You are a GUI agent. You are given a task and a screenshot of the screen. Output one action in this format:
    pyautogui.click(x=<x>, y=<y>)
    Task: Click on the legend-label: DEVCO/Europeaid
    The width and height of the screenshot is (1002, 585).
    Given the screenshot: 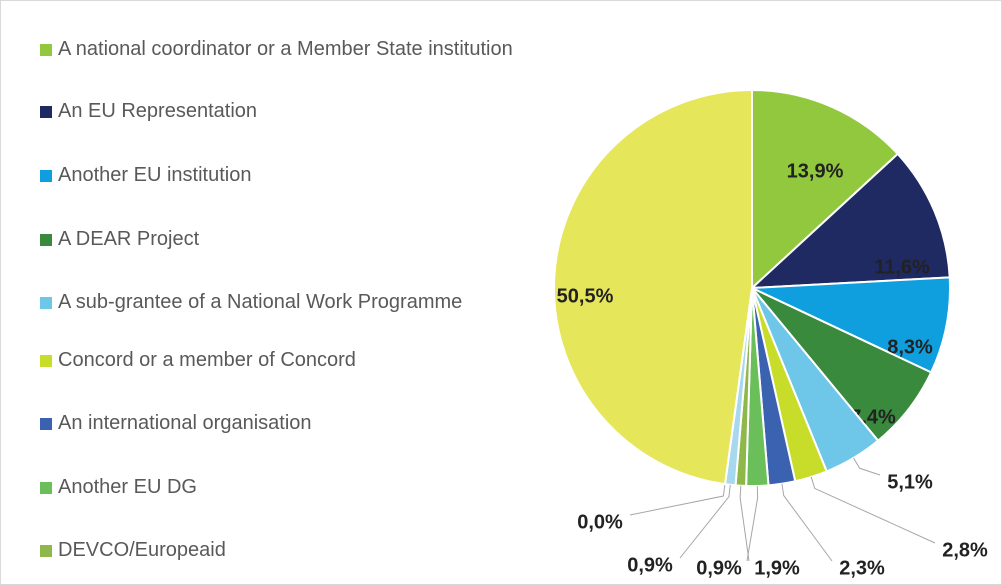 What is the action you would take?
    pyautogui.click(x=142, y=550)
    